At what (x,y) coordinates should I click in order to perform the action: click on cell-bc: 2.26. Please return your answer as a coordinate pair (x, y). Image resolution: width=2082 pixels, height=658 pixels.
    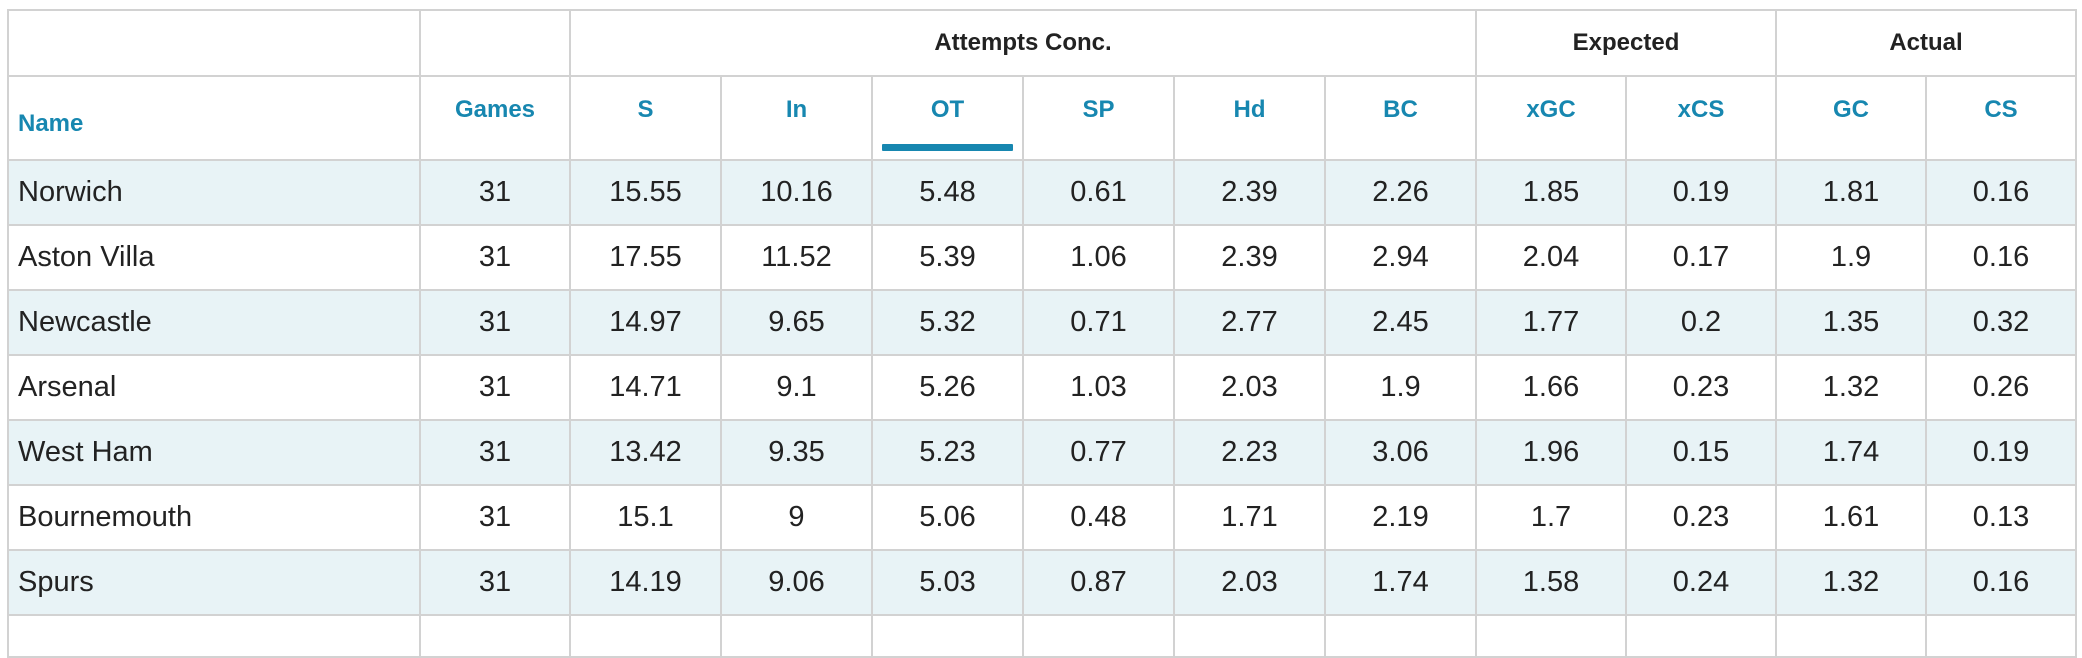
    Looking at the image, I should click on (1400, 192).